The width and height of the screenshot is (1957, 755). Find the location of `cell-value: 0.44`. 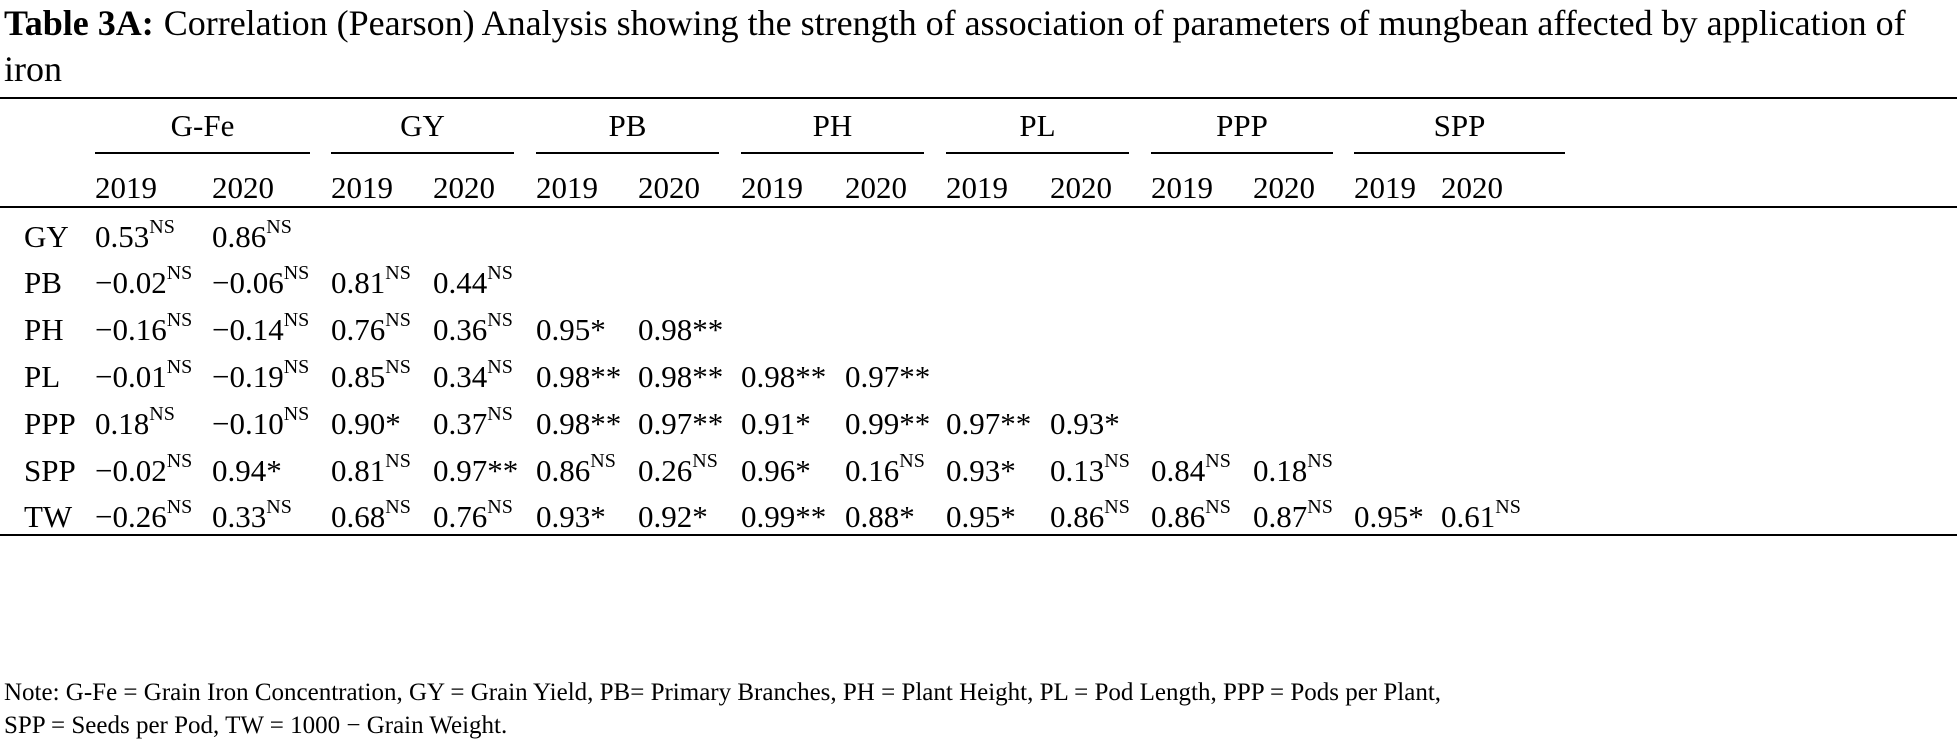

cell-value: 0.44 is located at coordinates (460, 282).